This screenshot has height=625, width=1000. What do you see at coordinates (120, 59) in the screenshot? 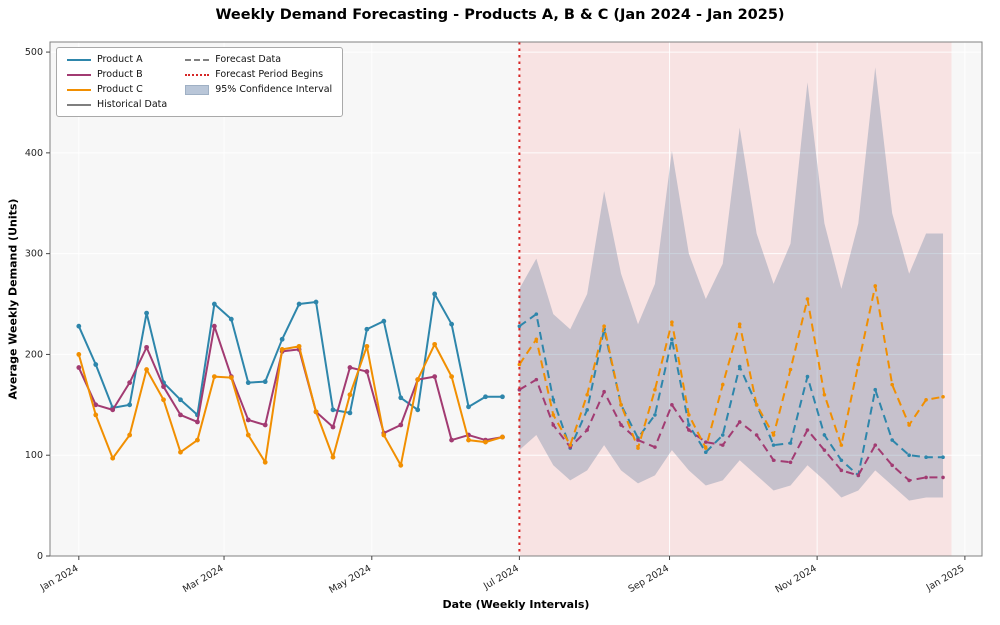
I see `legend-label: Product A` at bounding box center [120, 59].